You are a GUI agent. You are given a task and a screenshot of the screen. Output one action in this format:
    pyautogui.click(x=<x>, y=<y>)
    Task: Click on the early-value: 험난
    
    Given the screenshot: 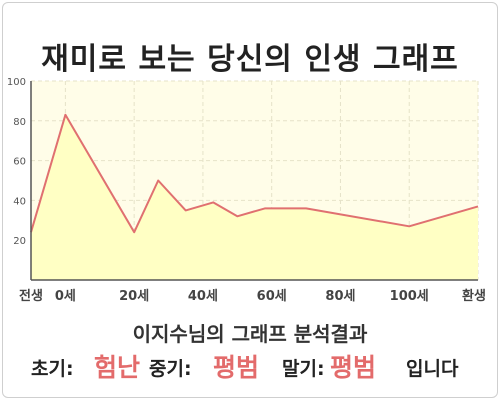 What is the action you would take?
    pyautogui.click(x=117, y=367)
    